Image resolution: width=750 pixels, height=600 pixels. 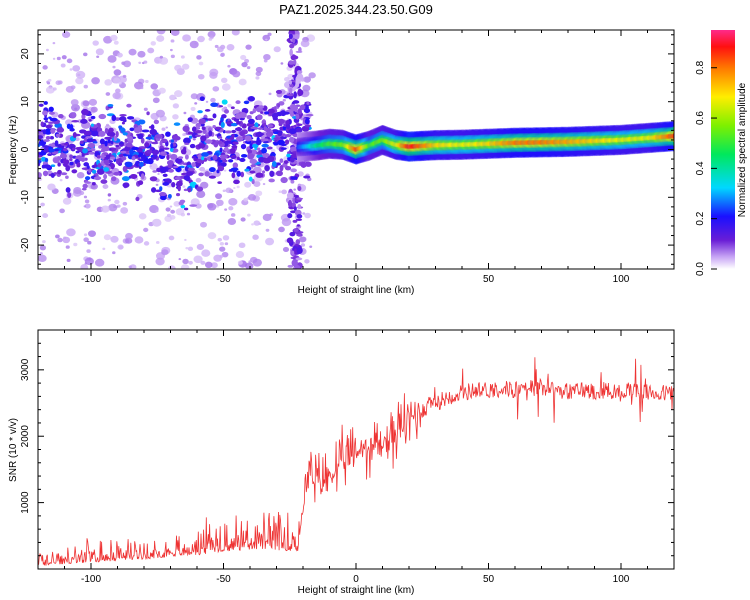 What do you see at coordinates (700, 67) in the screenshot?
I see `colorbar-tick-label: 0.8` at bounding box center [700, 67].